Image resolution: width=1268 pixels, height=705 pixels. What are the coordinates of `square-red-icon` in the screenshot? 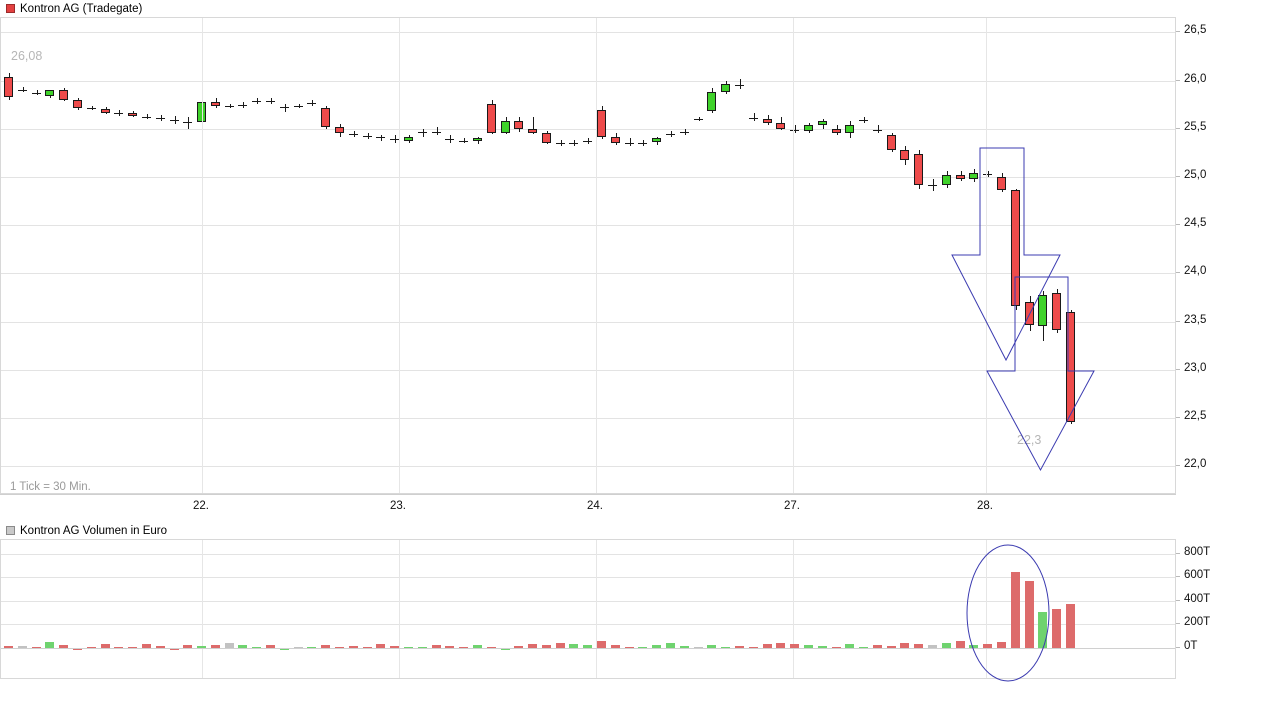 It's located at (10, 8).